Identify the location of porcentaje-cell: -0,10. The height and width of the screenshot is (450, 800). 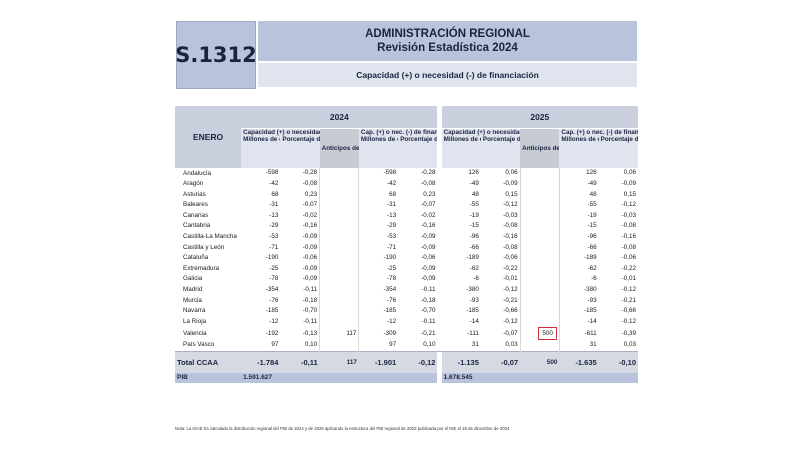
(618, 362).